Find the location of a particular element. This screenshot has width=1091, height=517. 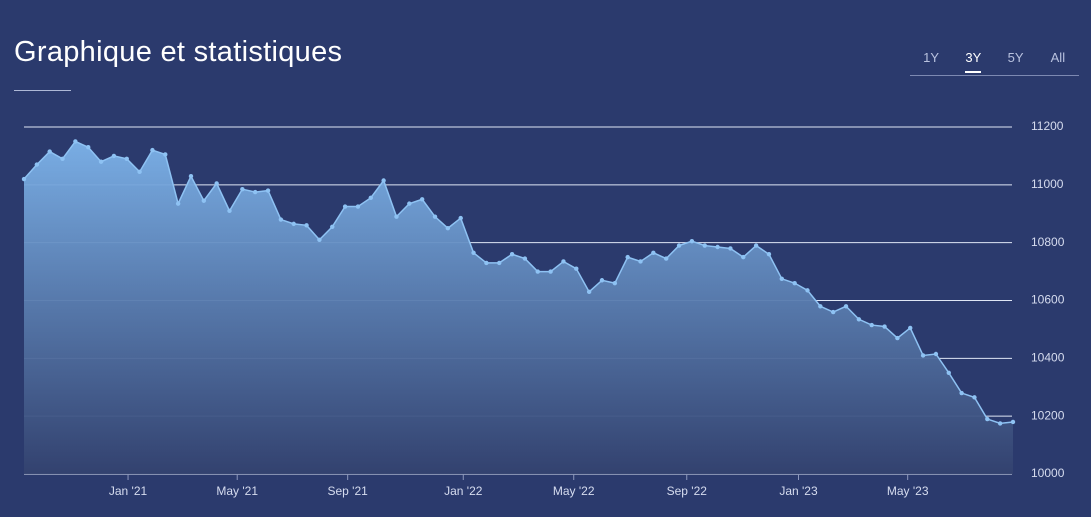

y-tick-label: 10600 is located at coordinates (1048, 300).